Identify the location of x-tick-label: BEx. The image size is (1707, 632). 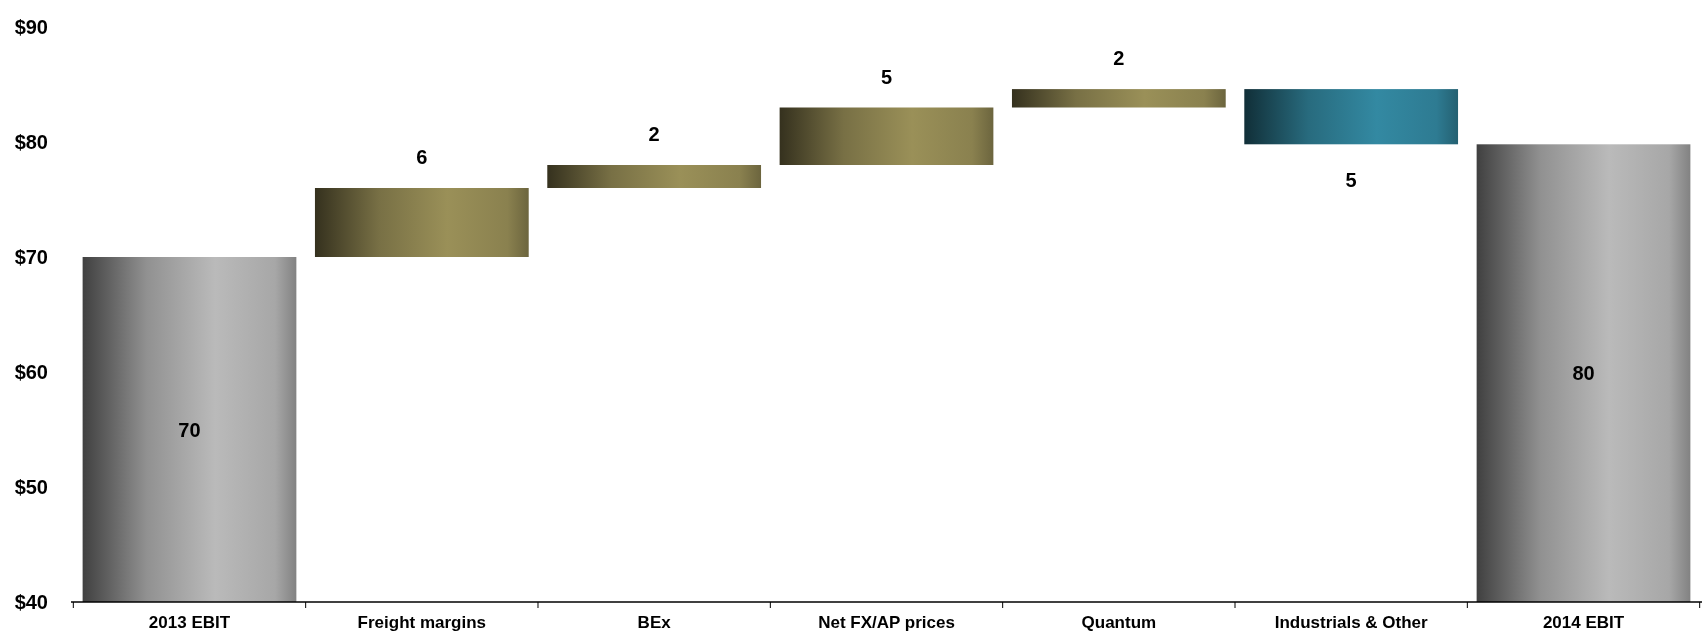
(654, 622).